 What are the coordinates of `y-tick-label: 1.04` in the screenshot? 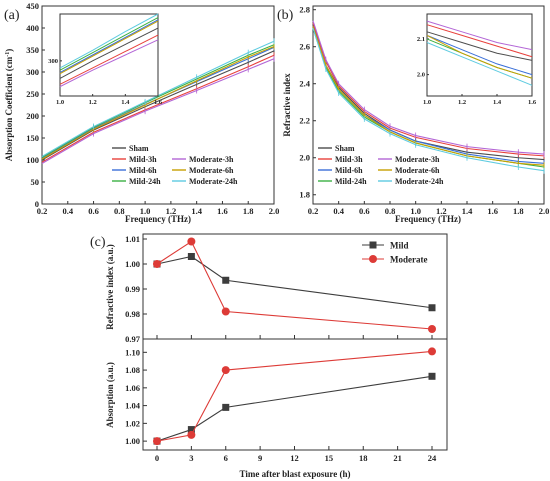 It's located at (133, 406).